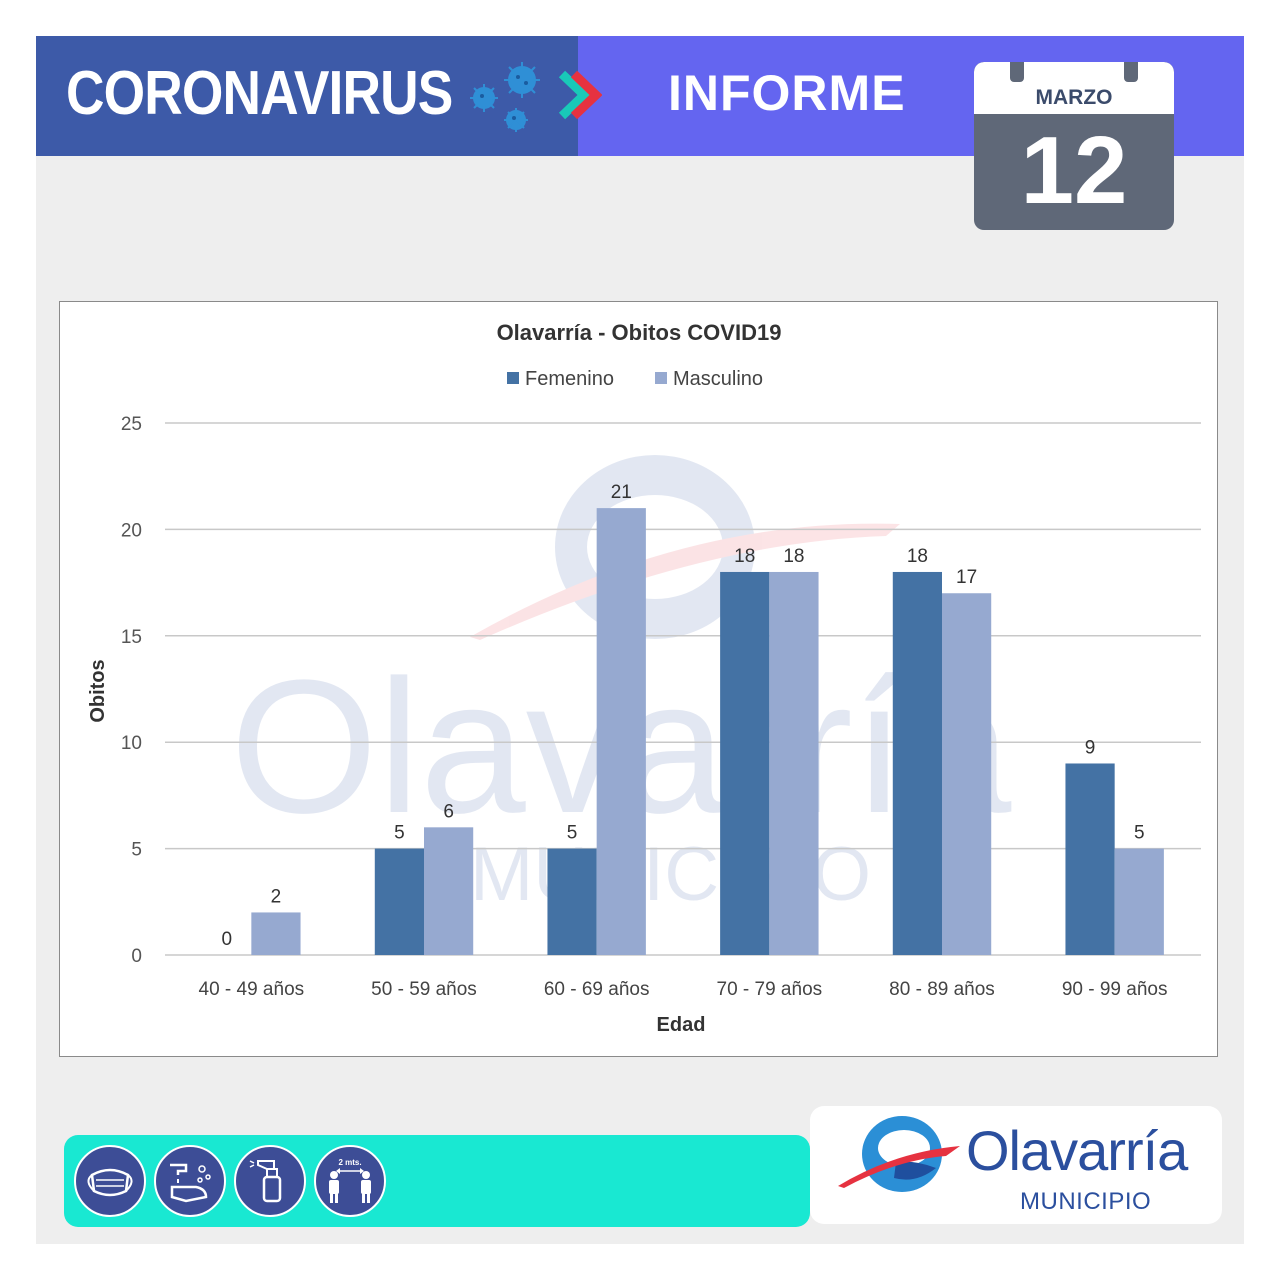  I want to click on y-tick-label: 20, so click(131, 530).